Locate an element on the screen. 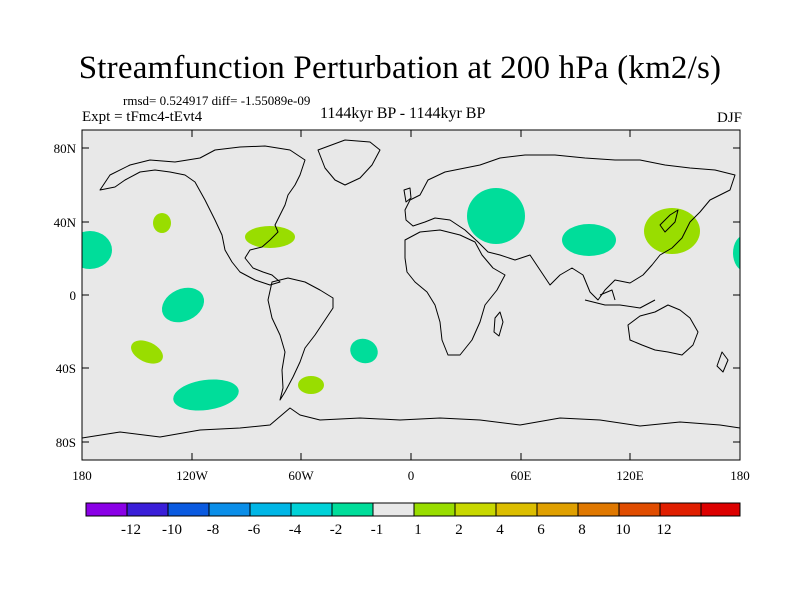  anomaly-north-pacific-east is located at coordinates (97, 250).